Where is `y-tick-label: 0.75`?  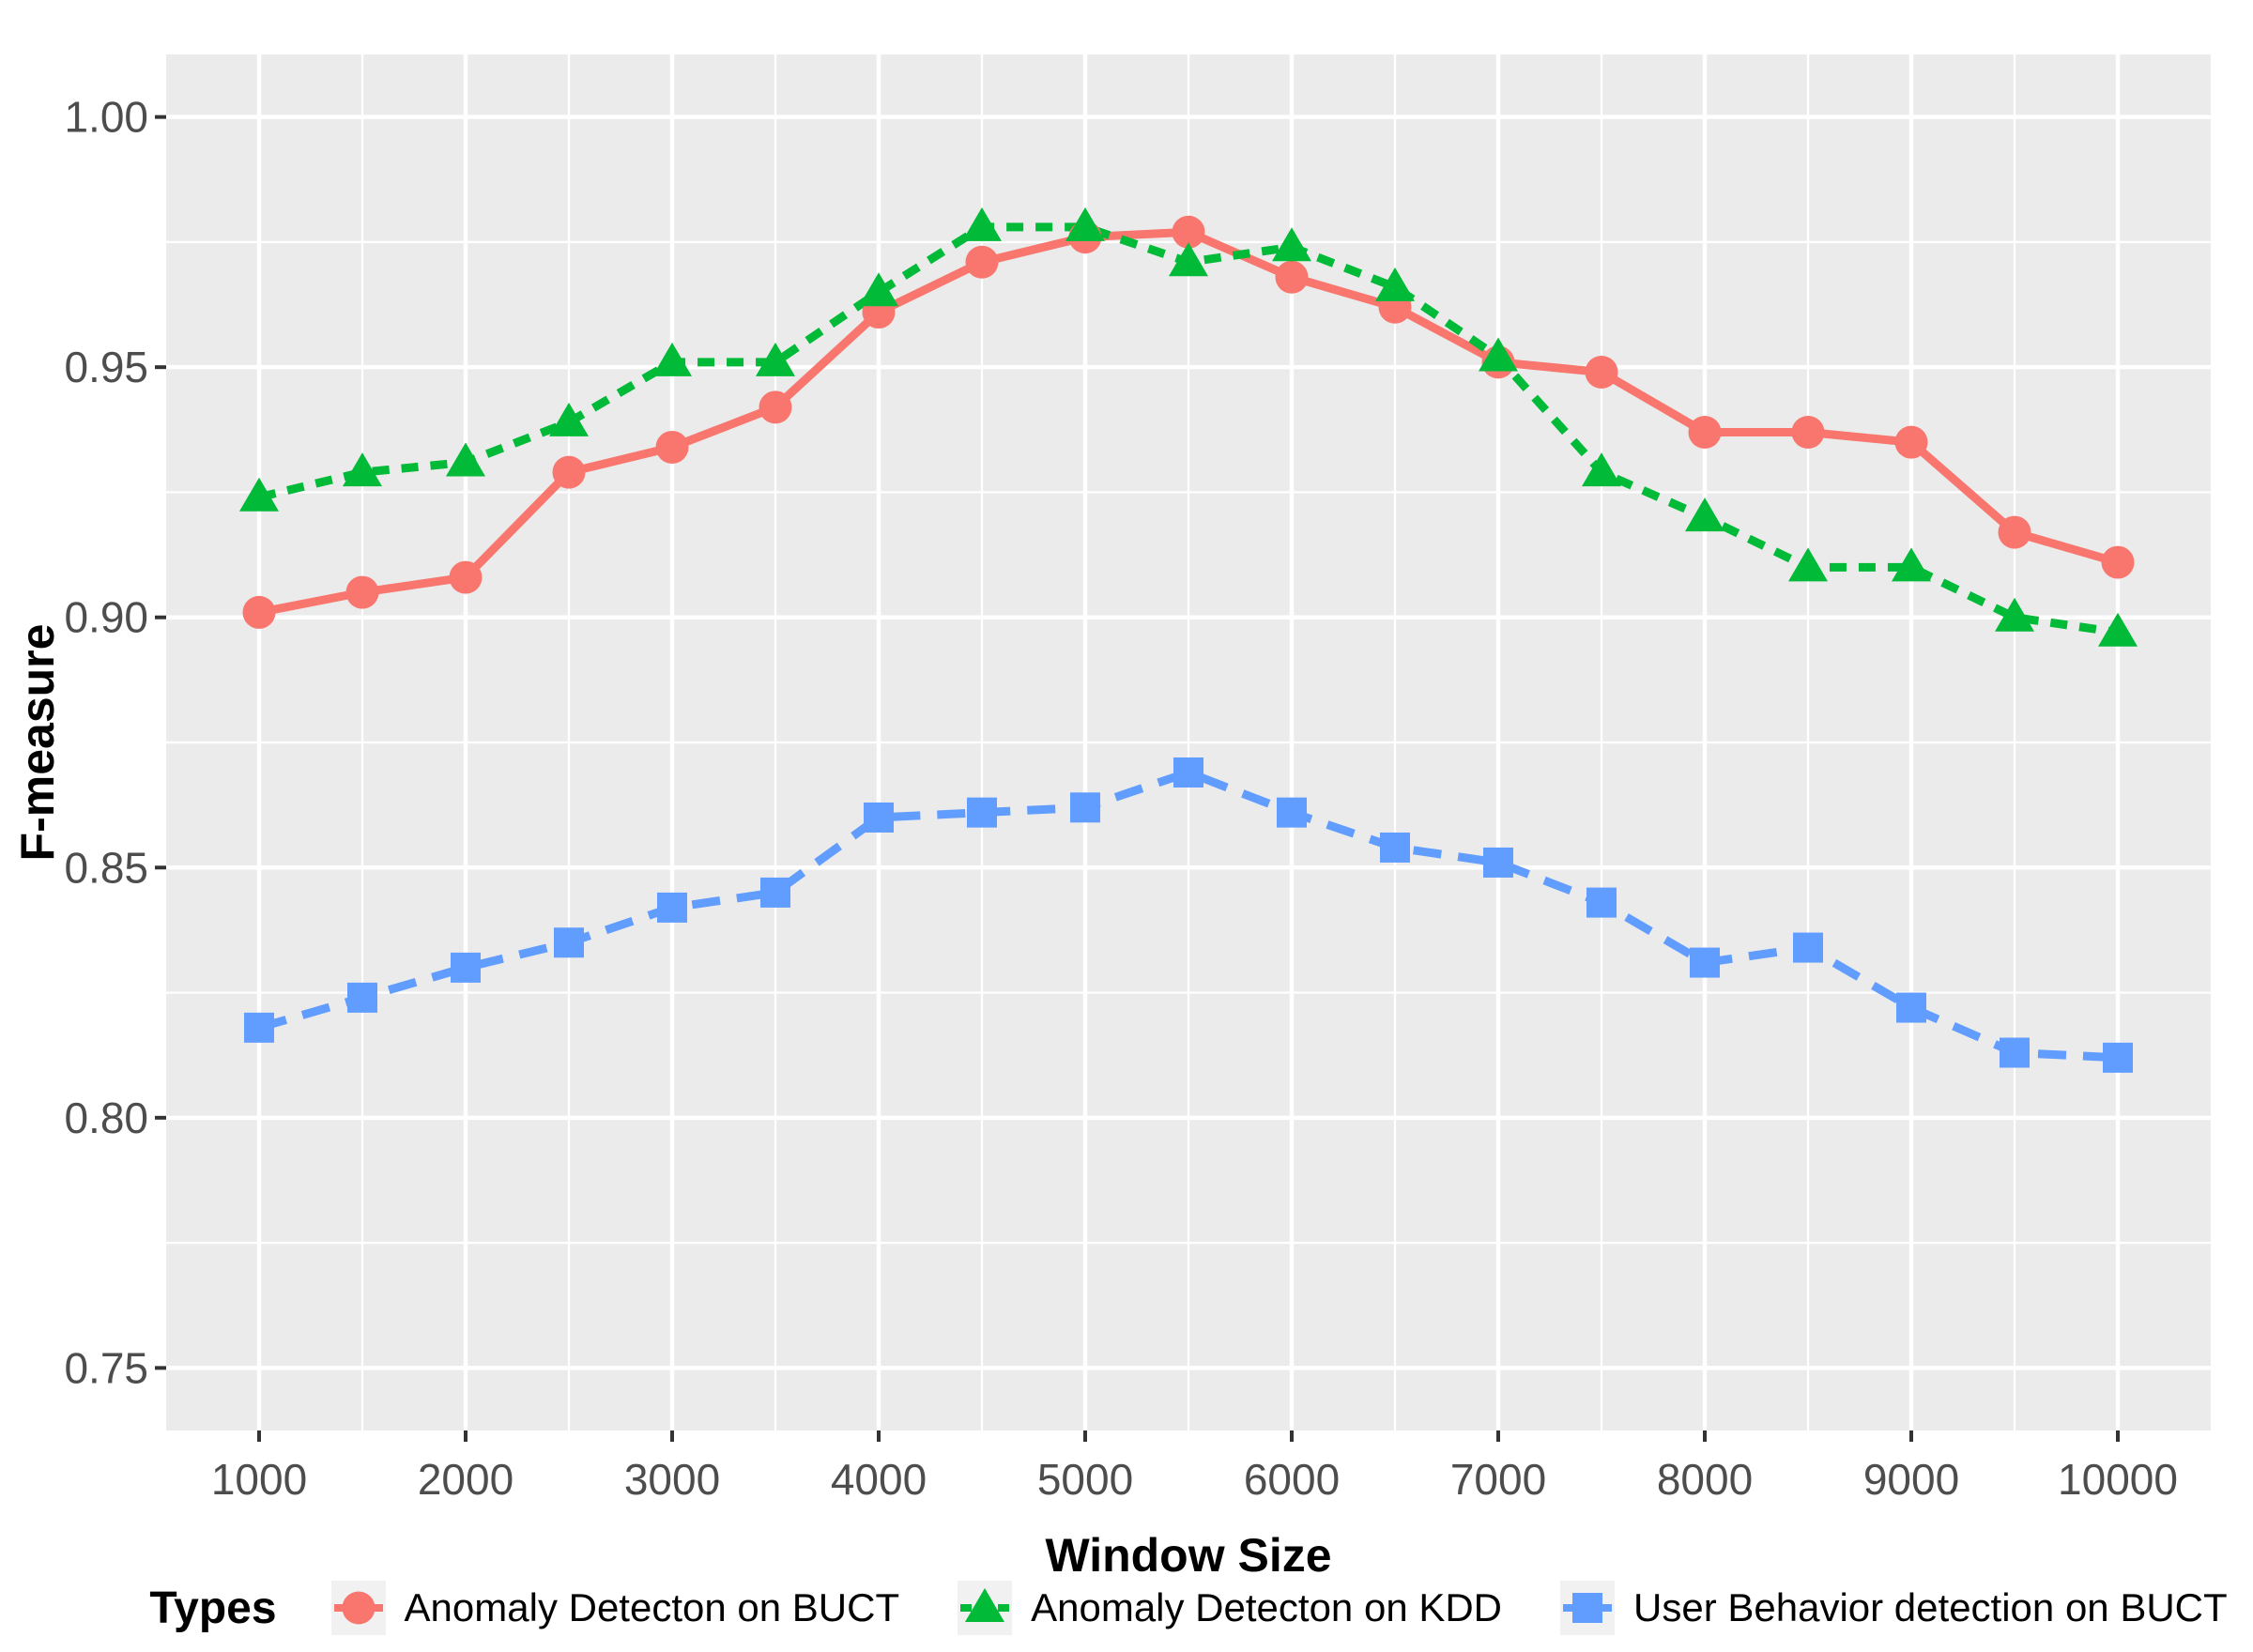
y-tick-label: 0.75 is located at coordinates (106, 1367).